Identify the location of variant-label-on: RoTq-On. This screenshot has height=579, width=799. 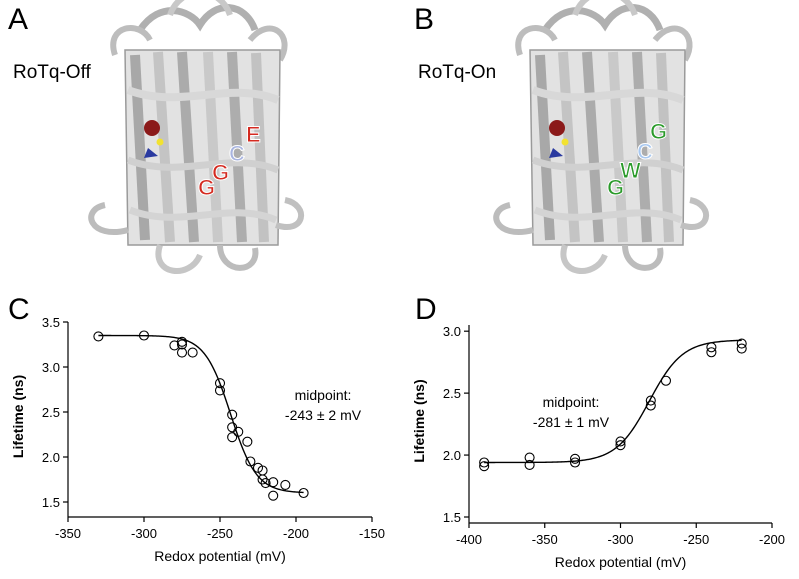
(457, 72).